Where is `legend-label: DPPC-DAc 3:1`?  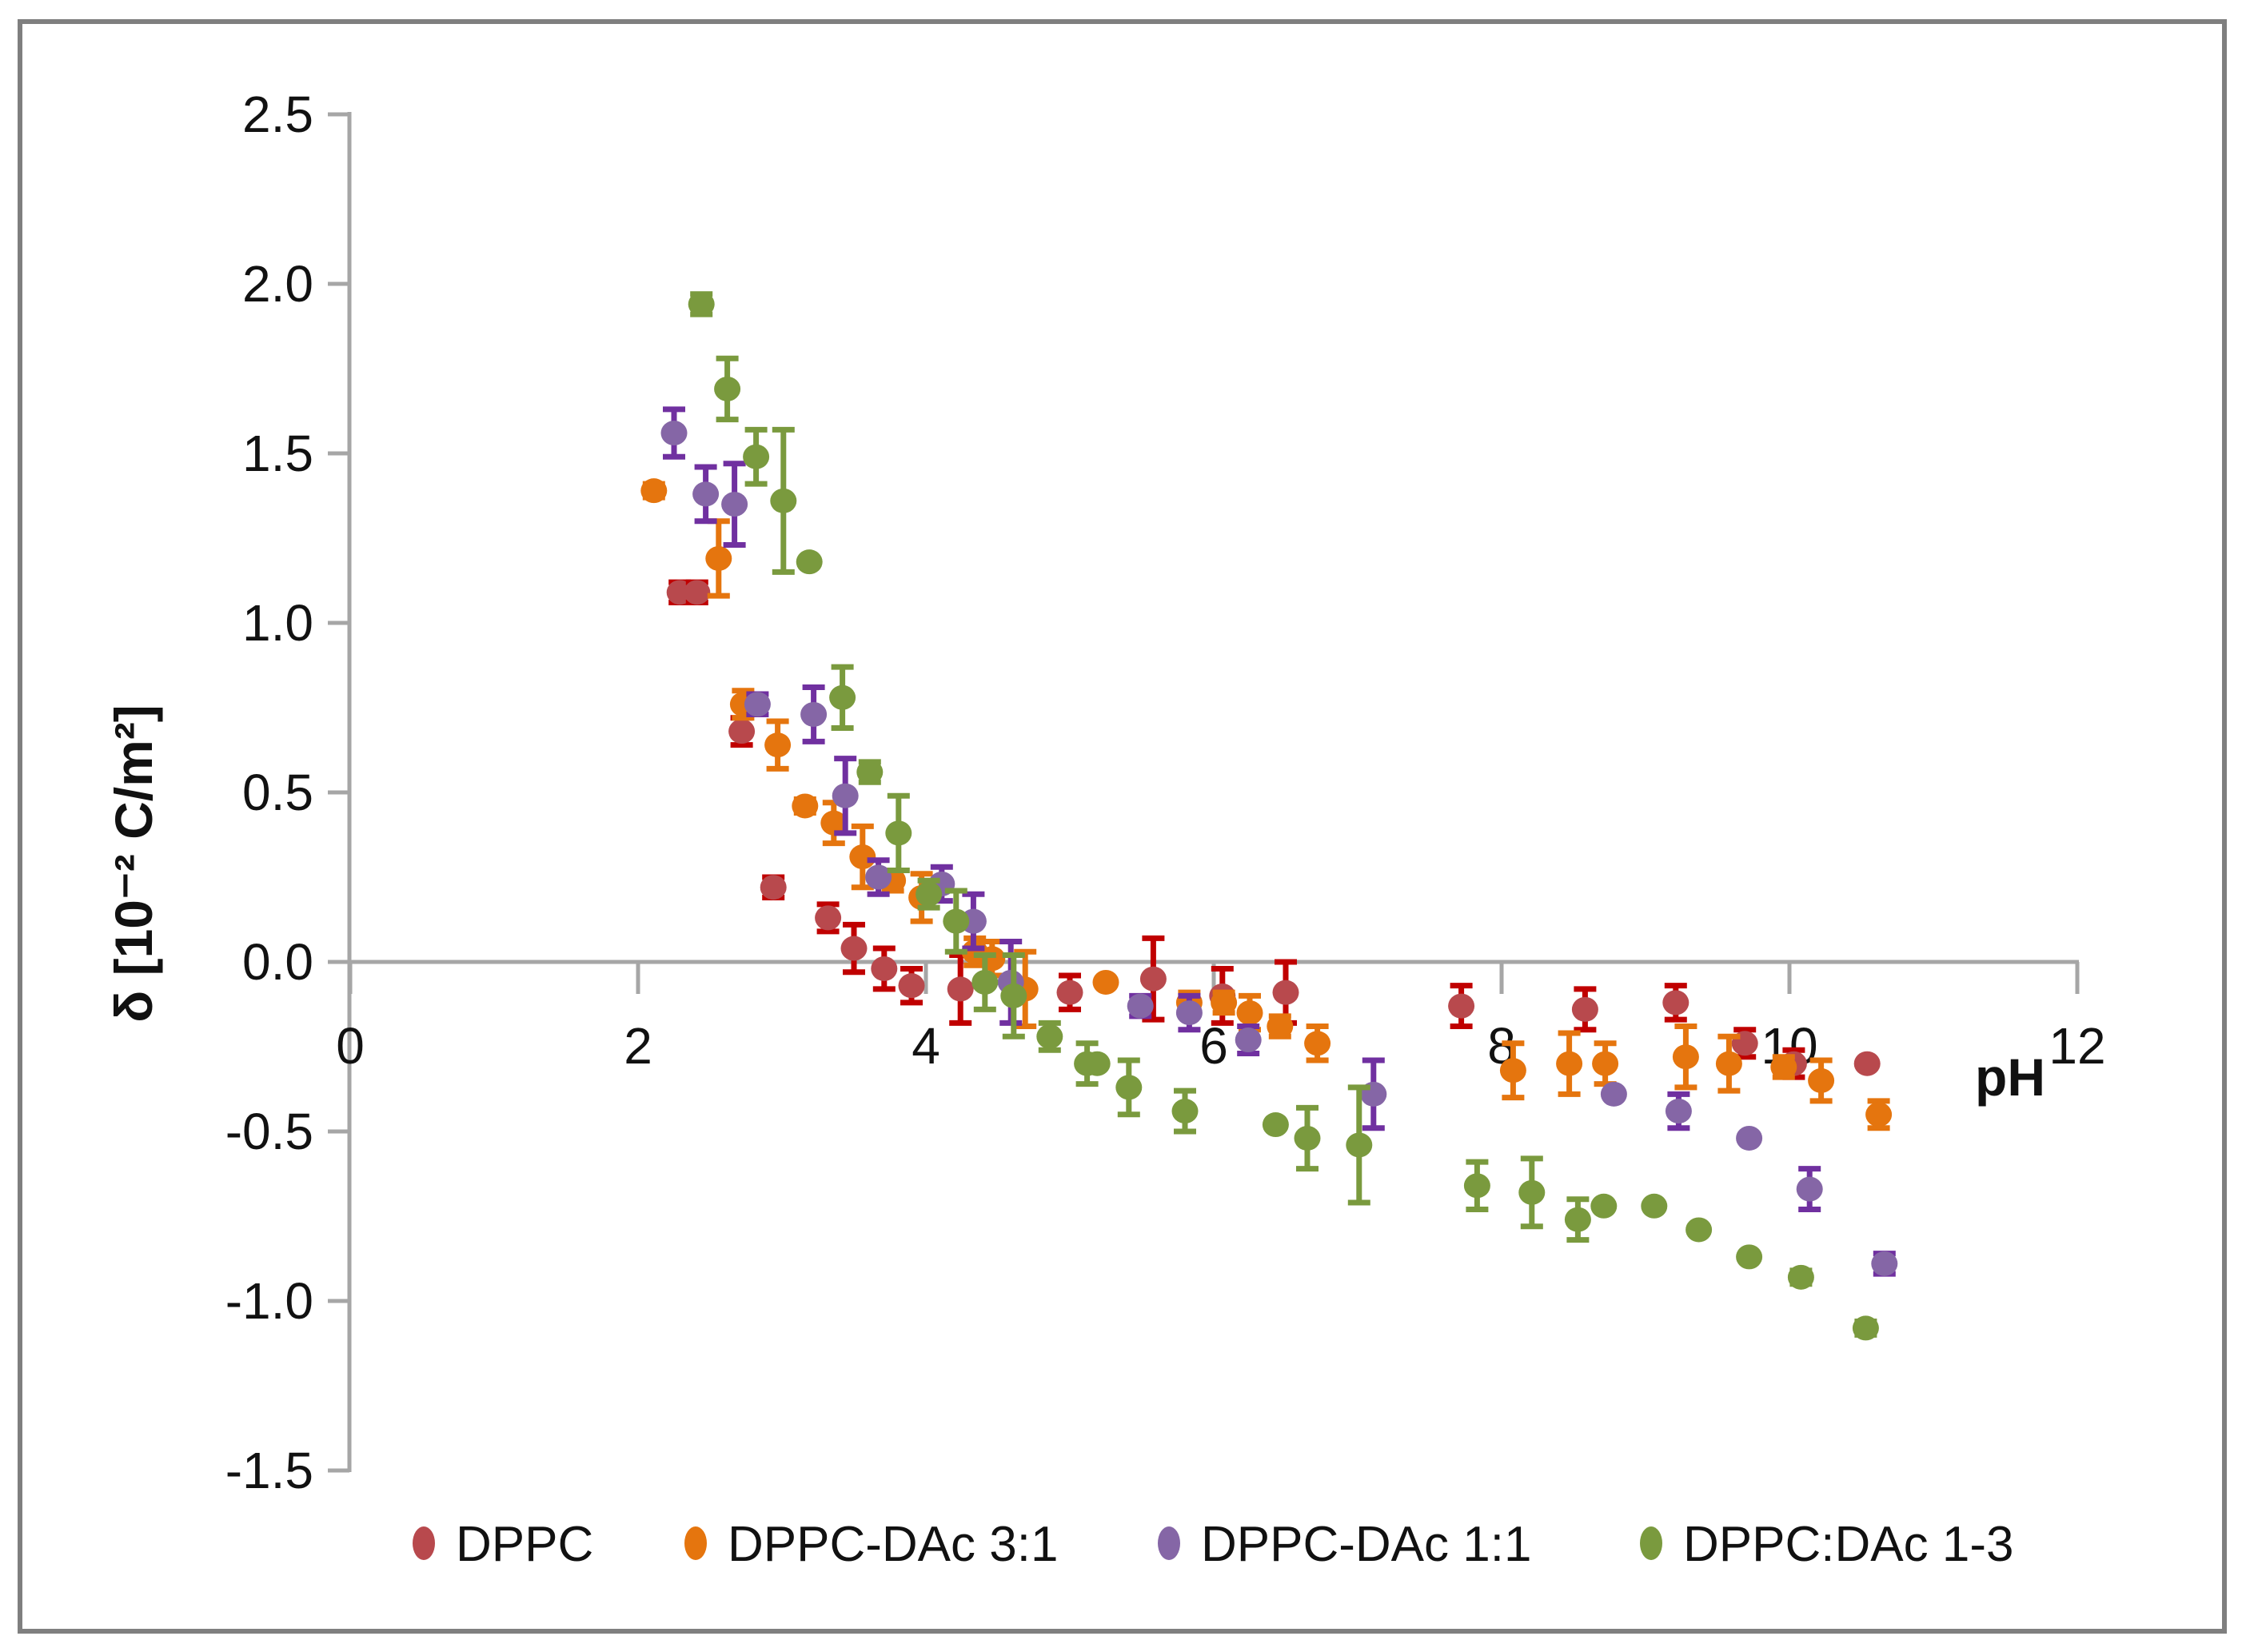 legend-label: DPPC-DAc 3:1 is located at coordinates (893, 1544).